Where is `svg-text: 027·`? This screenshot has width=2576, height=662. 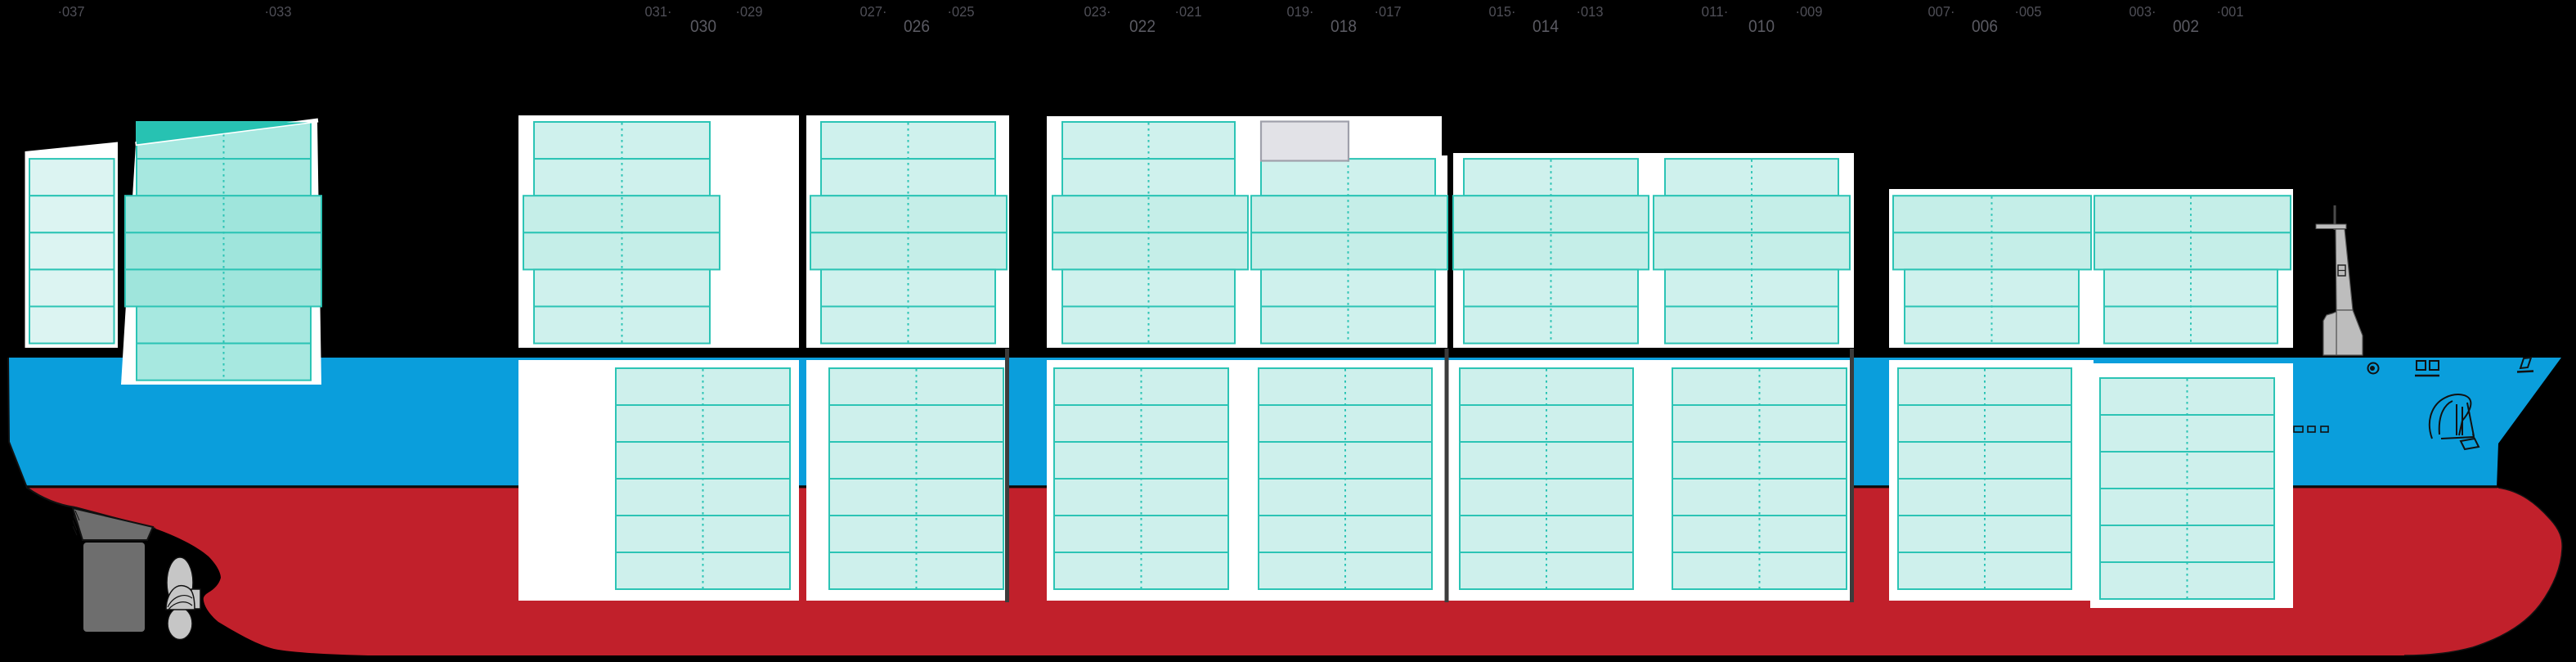
svg-text: 027· is located at coordinates (874, 12).